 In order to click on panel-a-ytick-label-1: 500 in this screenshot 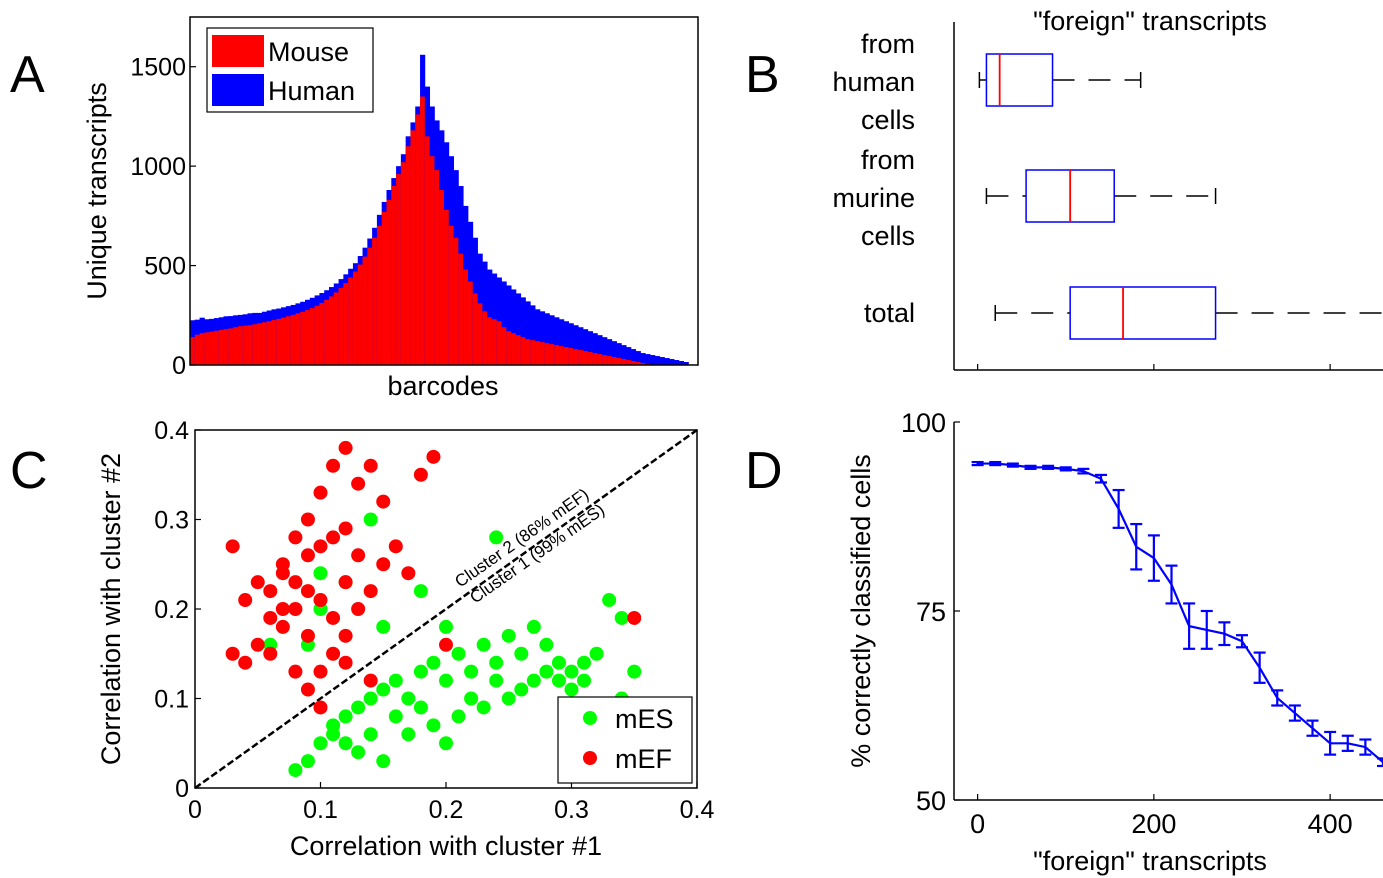, I will do `click(165, 267)`.